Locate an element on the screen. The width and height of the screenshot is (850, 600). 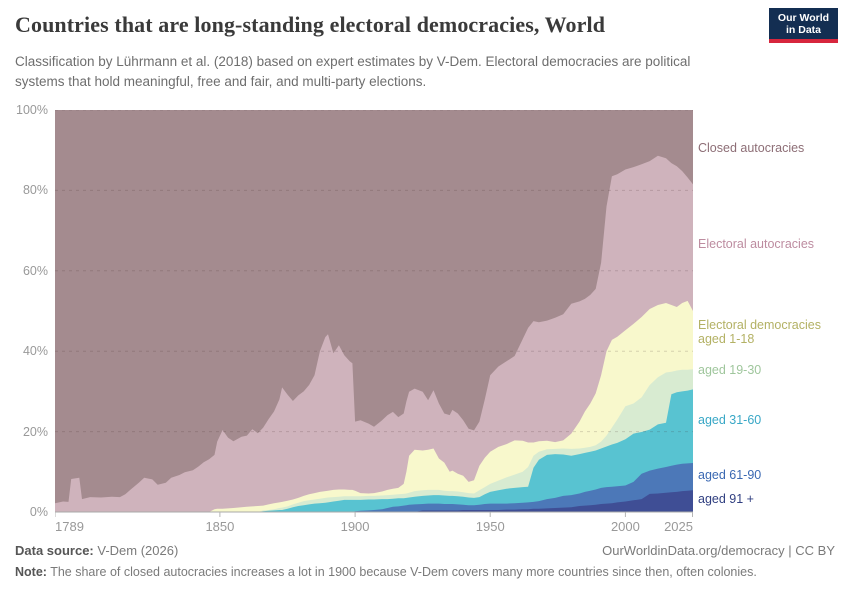
x-axis-label-1789: 1789 is located at coordinates (69, 526).